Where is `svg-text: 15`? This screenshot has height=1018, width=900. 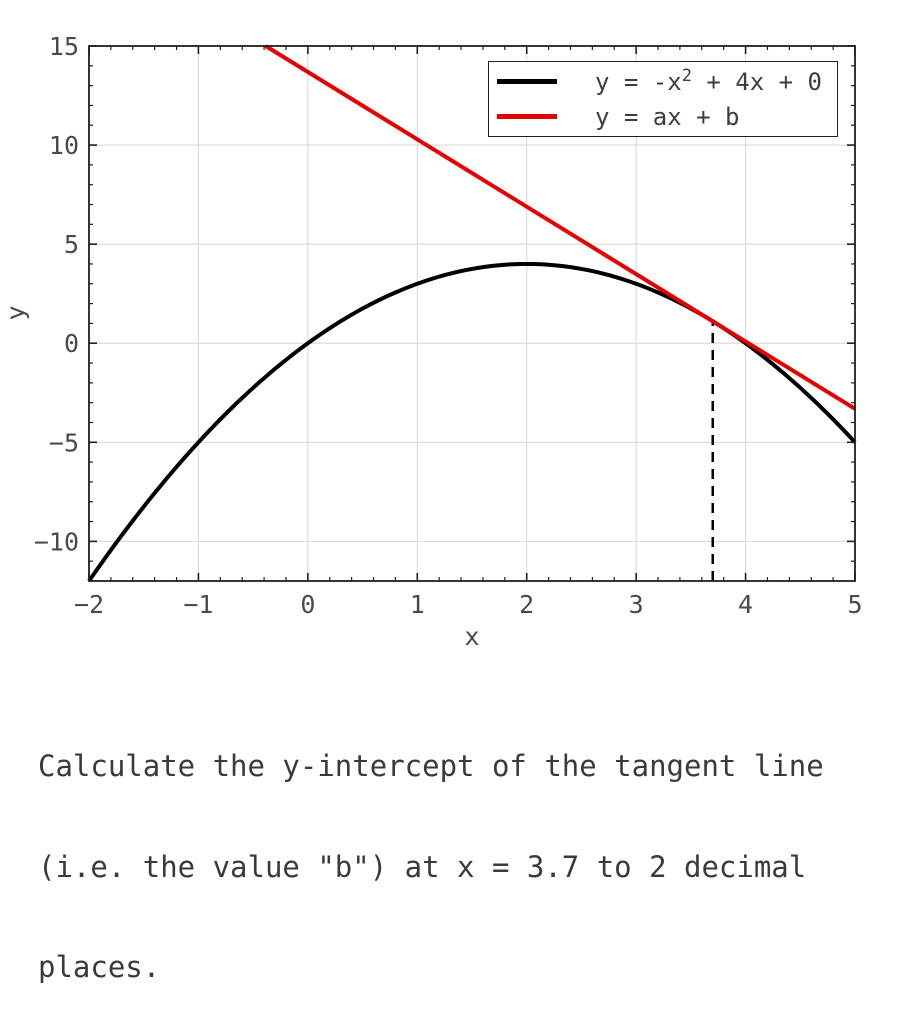
svg-text: 15 is located at coordinates (64, 46).